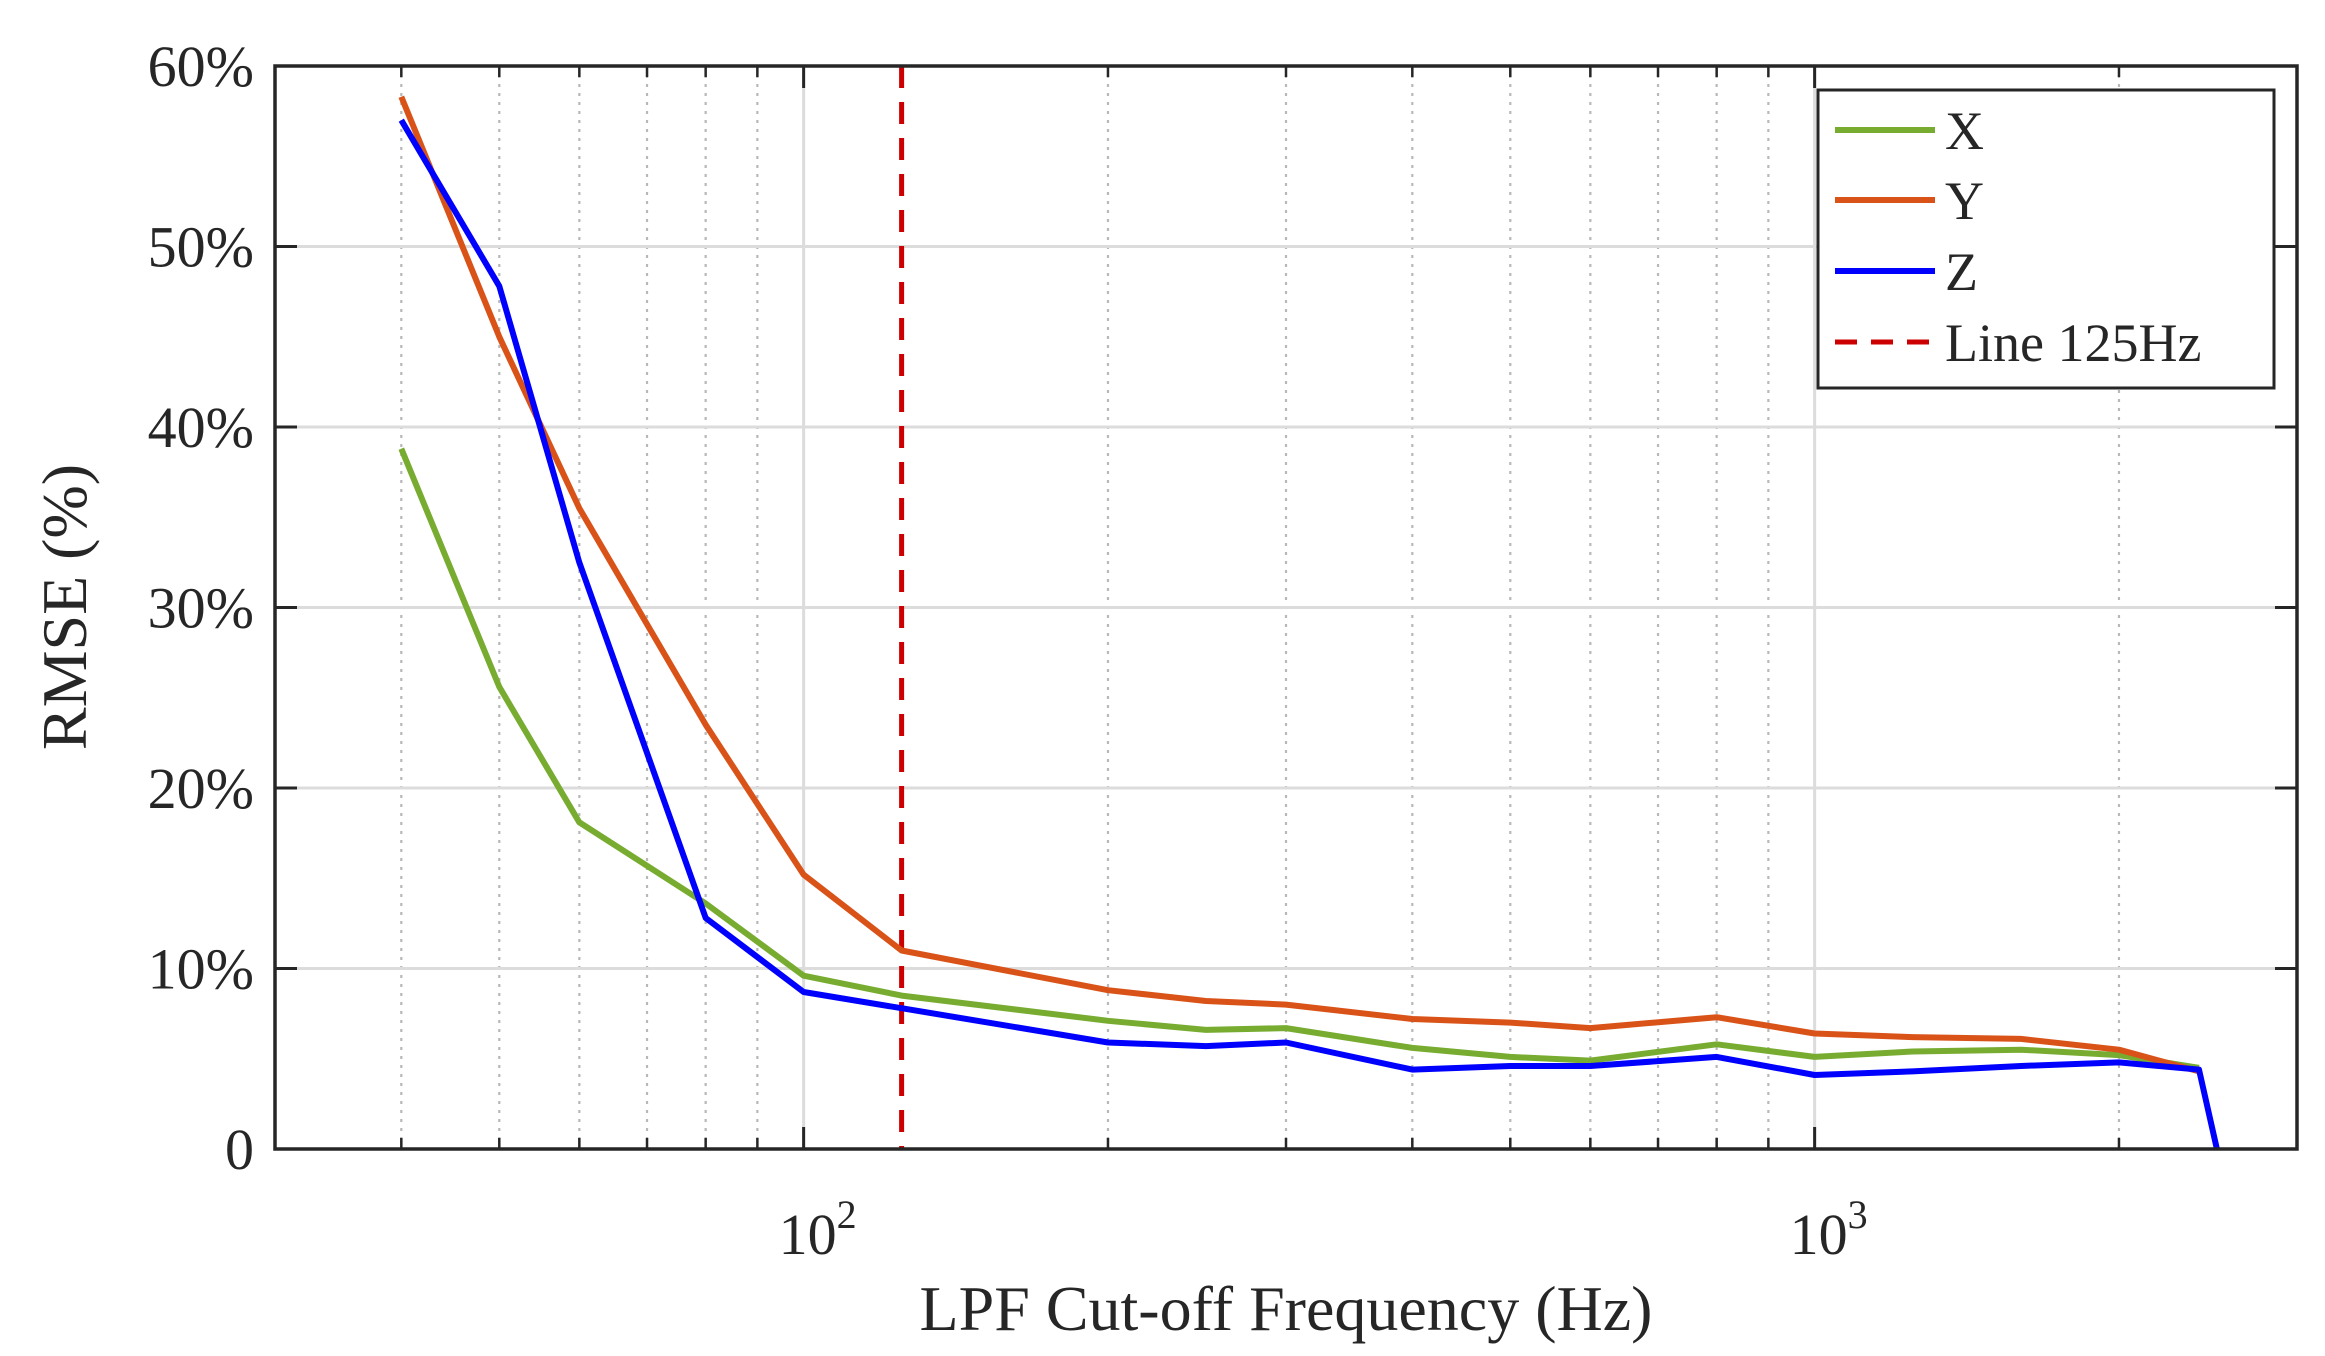 The width and height of the screenshot is (2325, 1356). I want to click on legend-box, so click(2046, 239).